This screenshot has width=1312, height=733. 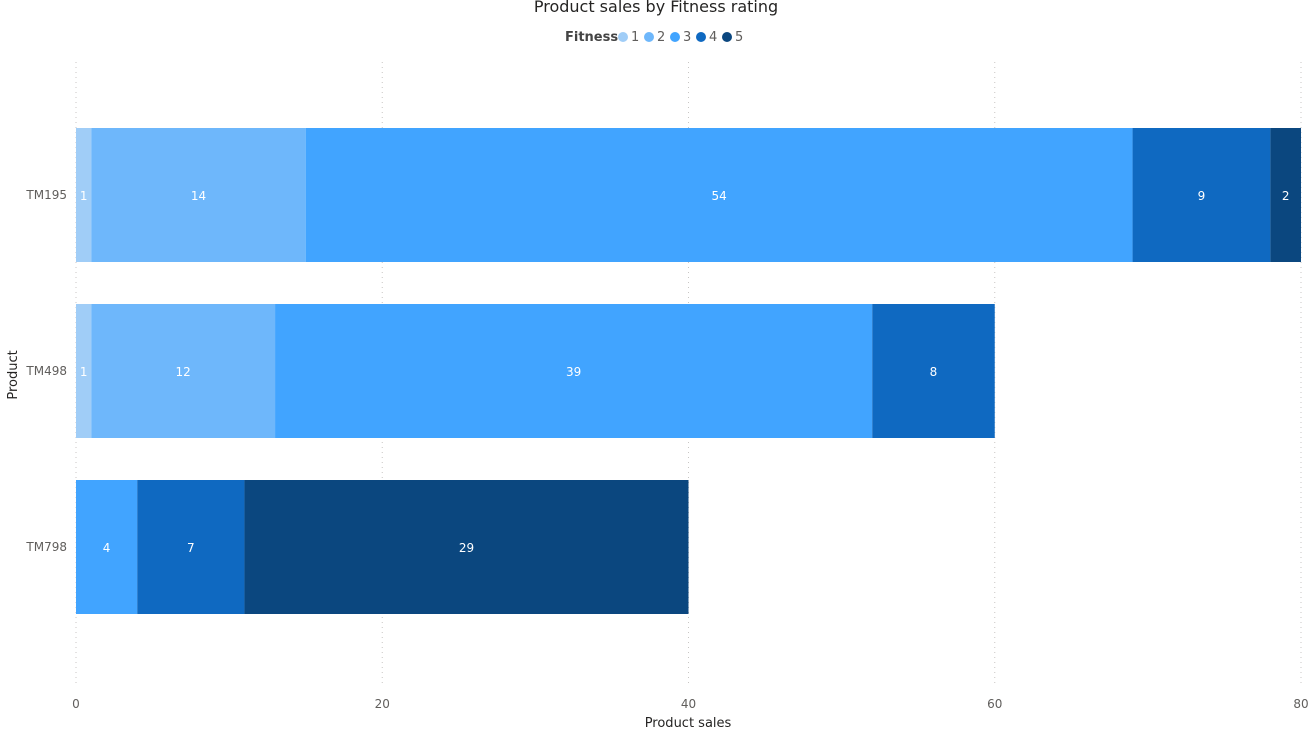 I want to click on legend-label: 4, so click(x=713, y=37).